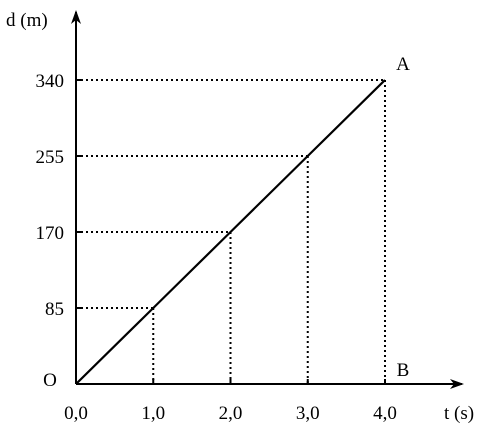 The width and height of the screenshot is (495, 437). I want to click on point-a-label: A, so click(403, 64).